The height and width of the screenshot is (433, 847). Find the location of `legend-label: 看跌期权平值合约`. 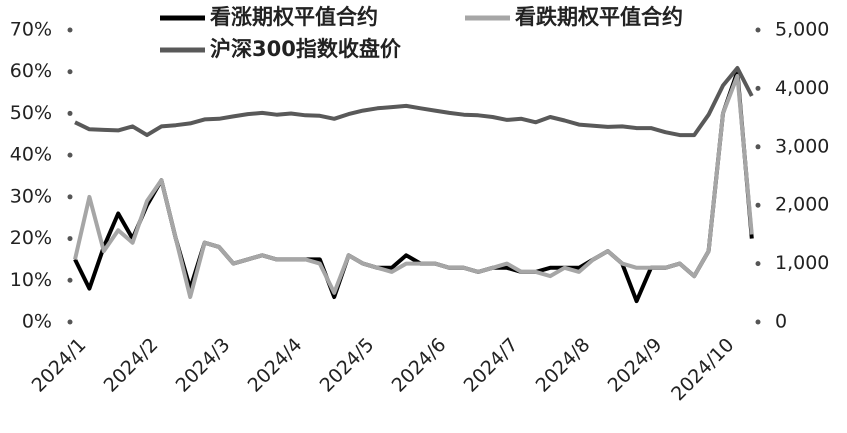

legend-label: 看跌期权平值合约 is located at coordinates (599, 17).